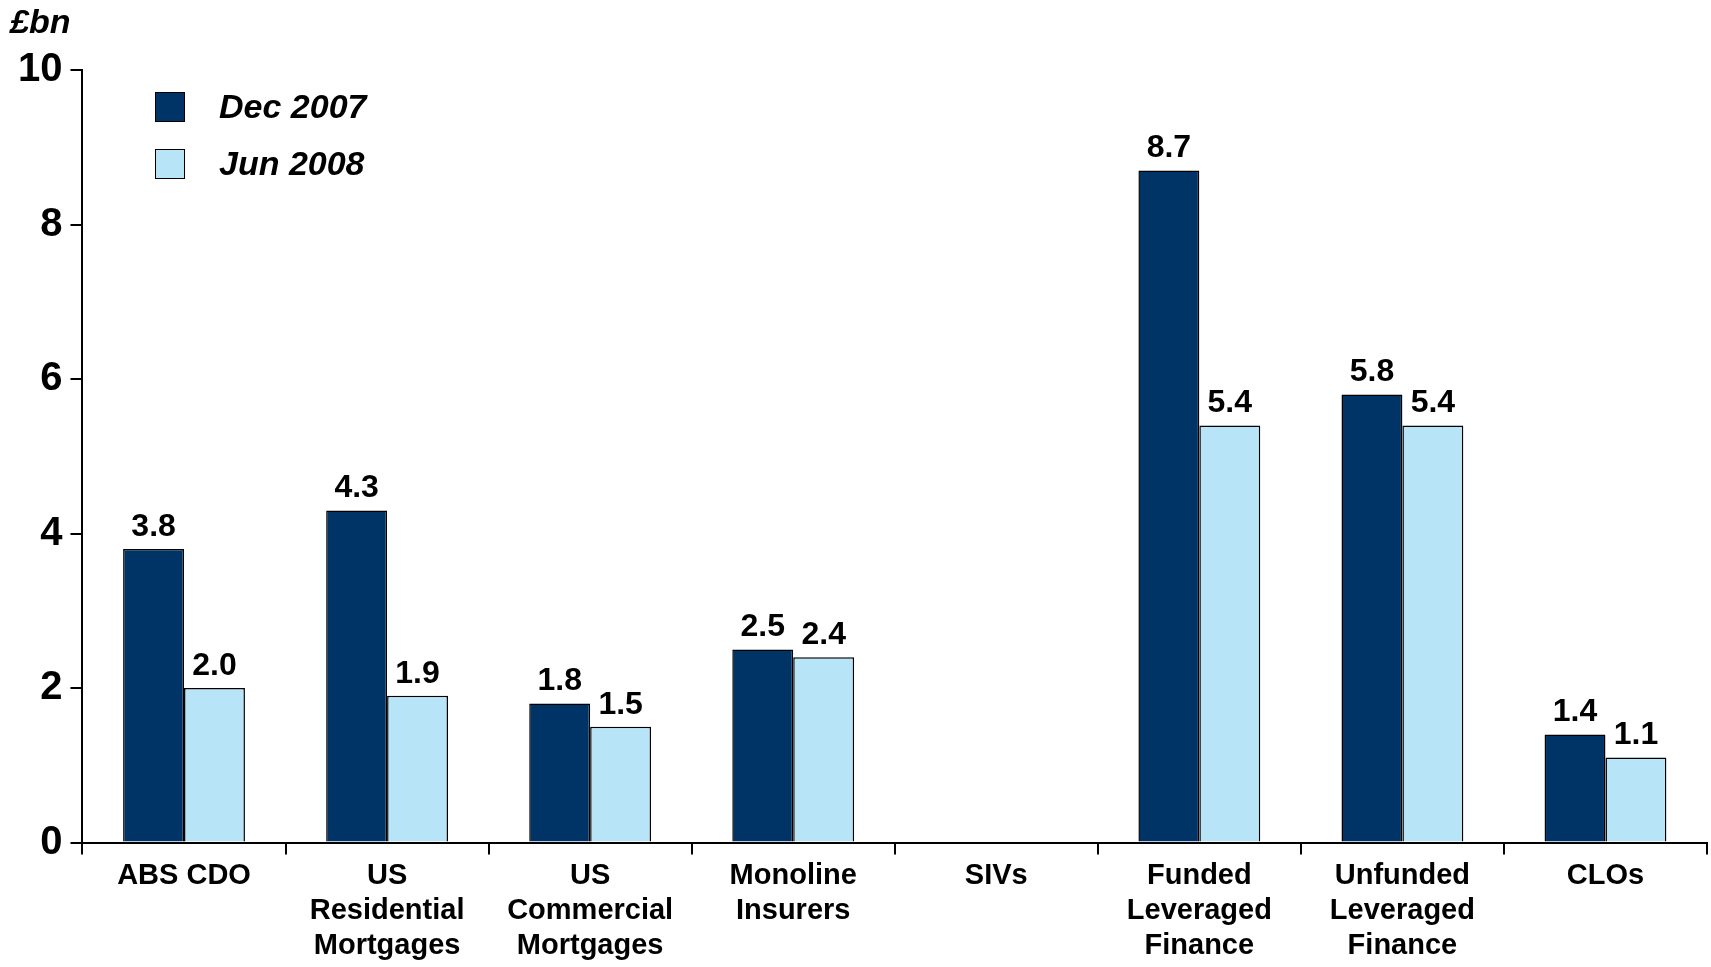 Image resolution: width=1711 pixels, height=967 pixels. I want to click on x-tick-label: US Residential Mortgages, so click(387, 909).